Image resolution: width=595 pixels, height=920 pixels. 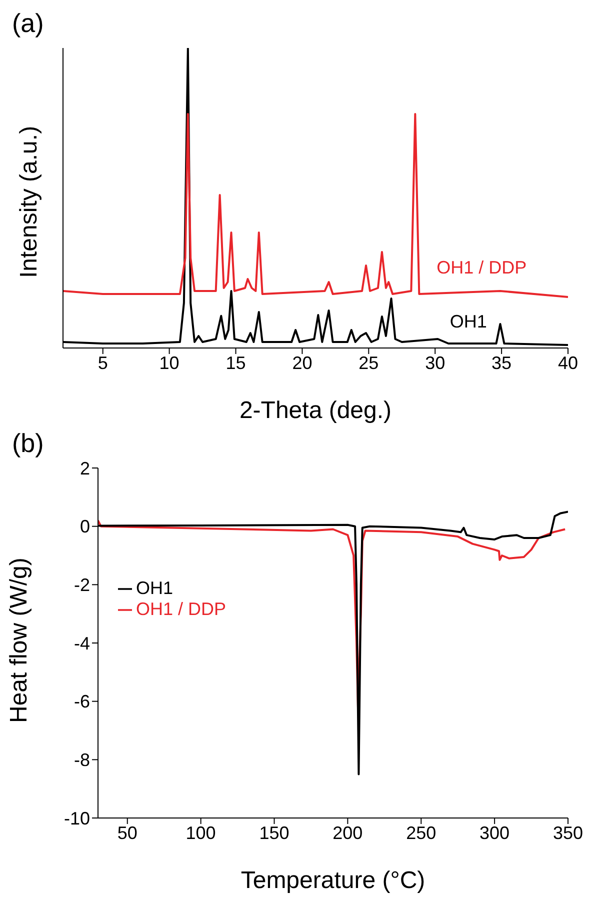 I want to click on x-tick-label: 40, so click(x=568, y=362).